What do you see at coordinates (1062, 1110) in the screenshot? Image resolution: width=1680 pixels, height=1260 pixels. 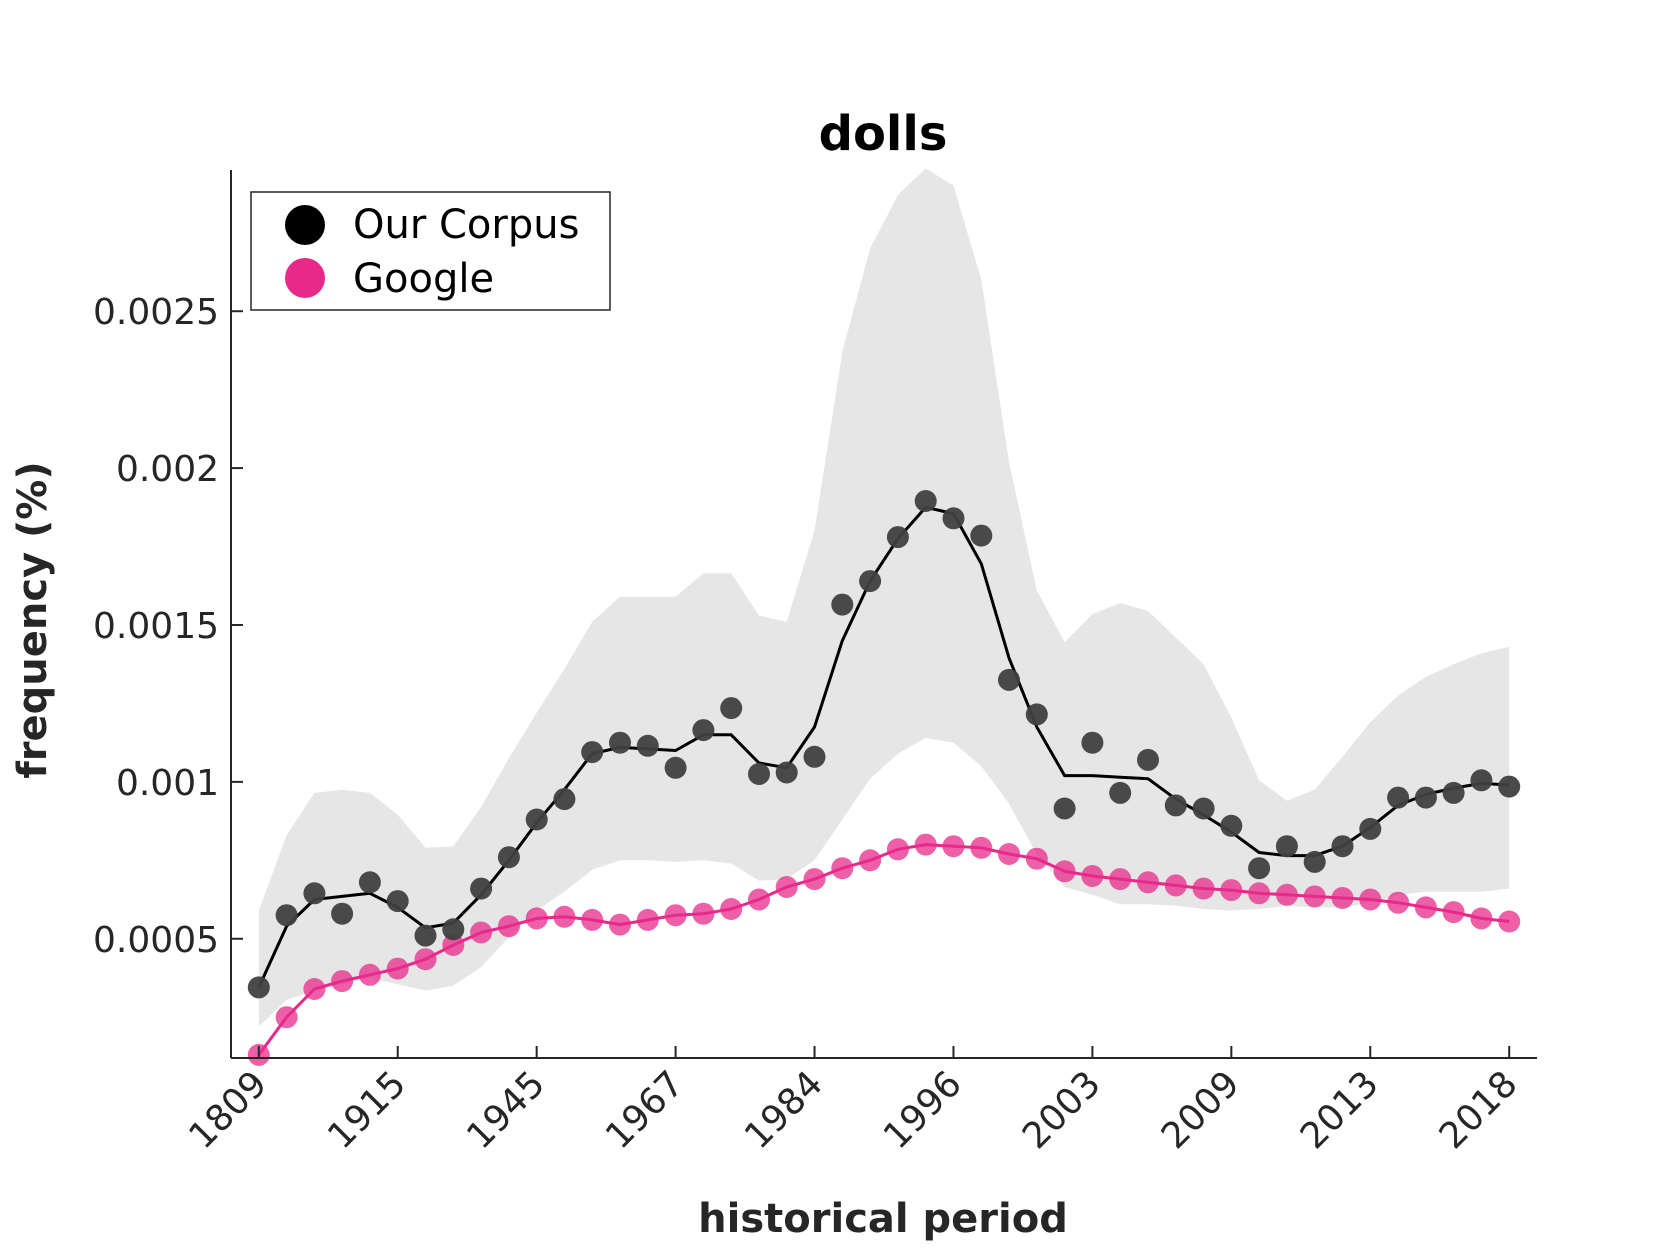 I see `x-tick-label: 2003` at bounding box center [1062, 1110].